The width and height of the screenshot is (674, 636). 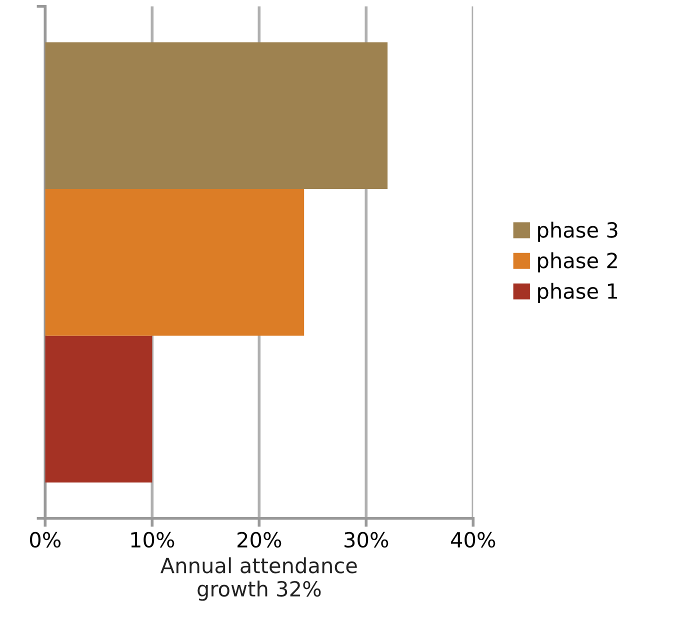 What do you see at coordinates (473, 540) in the screenshot?
I see `x-tick-label: 40%` at bounding box center [473, 540].